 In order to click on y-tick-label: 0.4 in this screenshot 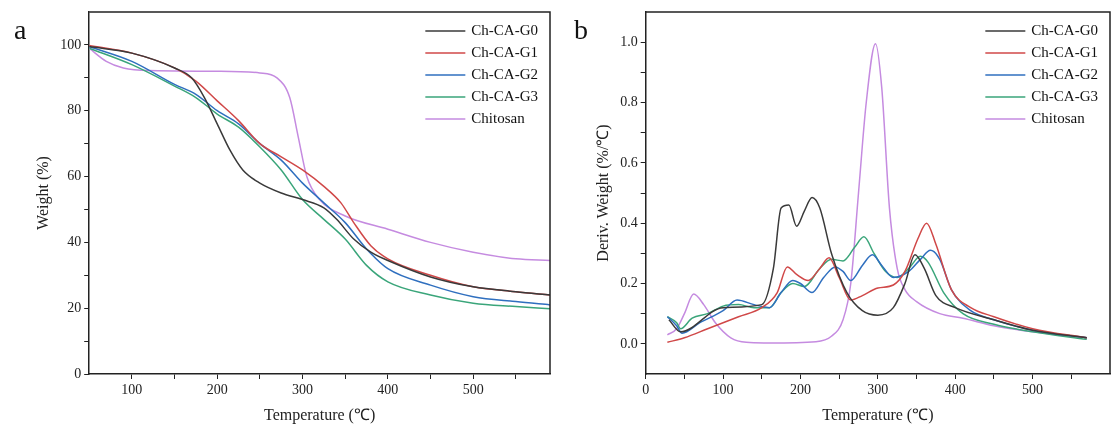, I will do `click(629, 222)`.